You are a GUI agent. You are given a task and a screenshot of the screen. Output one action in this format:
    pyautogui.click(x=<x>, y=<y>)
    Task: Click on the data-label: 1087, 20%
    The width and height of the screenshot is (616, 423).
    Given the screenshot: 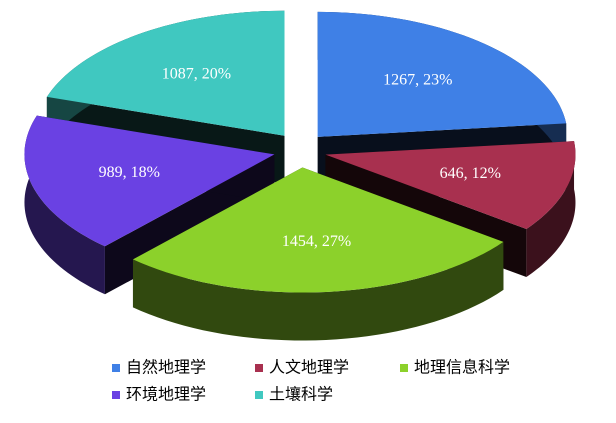 What is the action you would take?
    pyautogui.click(x=196, y=74)
    